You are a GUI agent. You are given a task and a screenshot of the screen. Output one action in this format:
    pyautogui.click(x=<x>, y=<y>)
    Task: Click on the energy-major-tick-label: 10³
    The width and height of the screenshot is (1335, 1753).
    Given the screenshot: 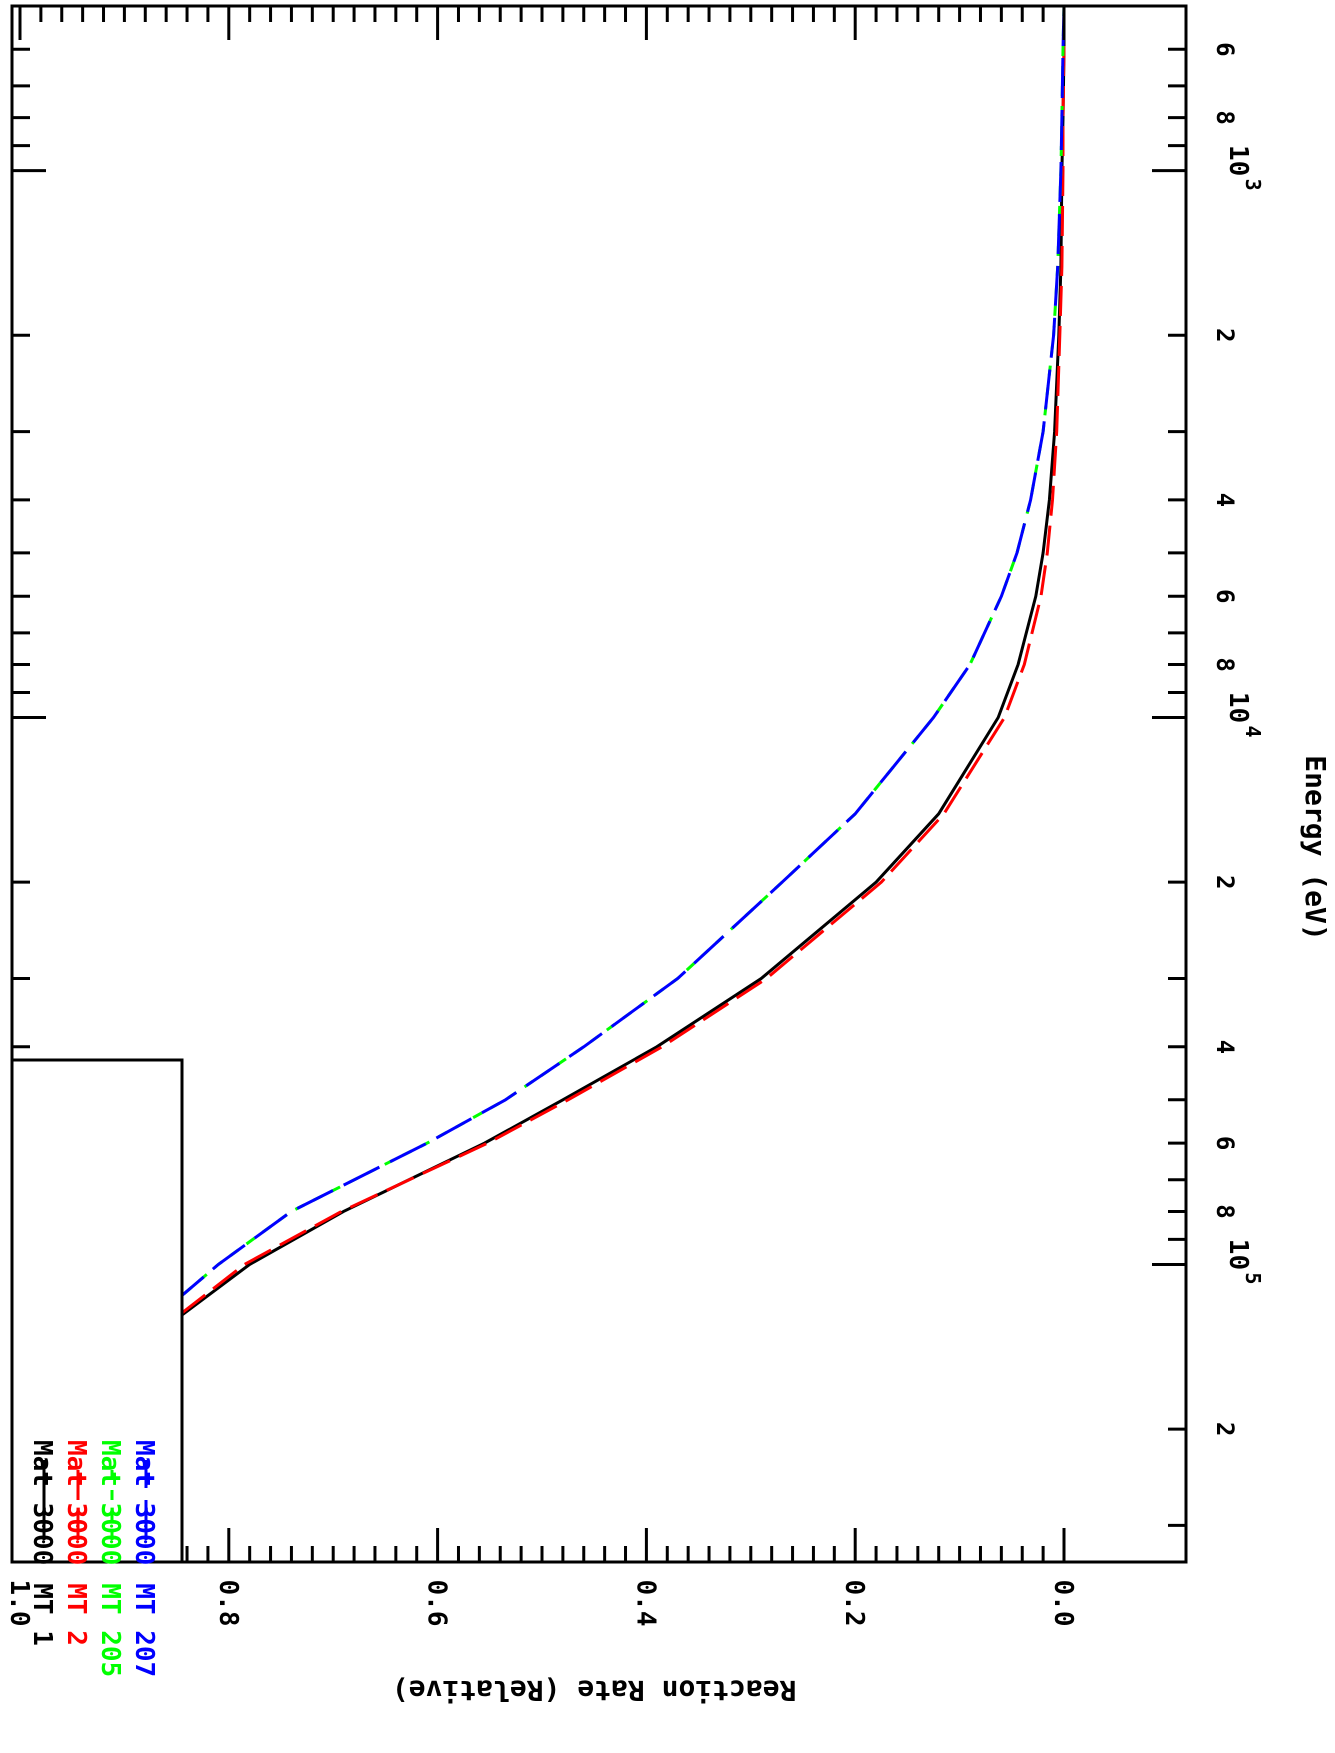 What is the action you would take?
    pyautogui.click(x=1244, y=168)
    